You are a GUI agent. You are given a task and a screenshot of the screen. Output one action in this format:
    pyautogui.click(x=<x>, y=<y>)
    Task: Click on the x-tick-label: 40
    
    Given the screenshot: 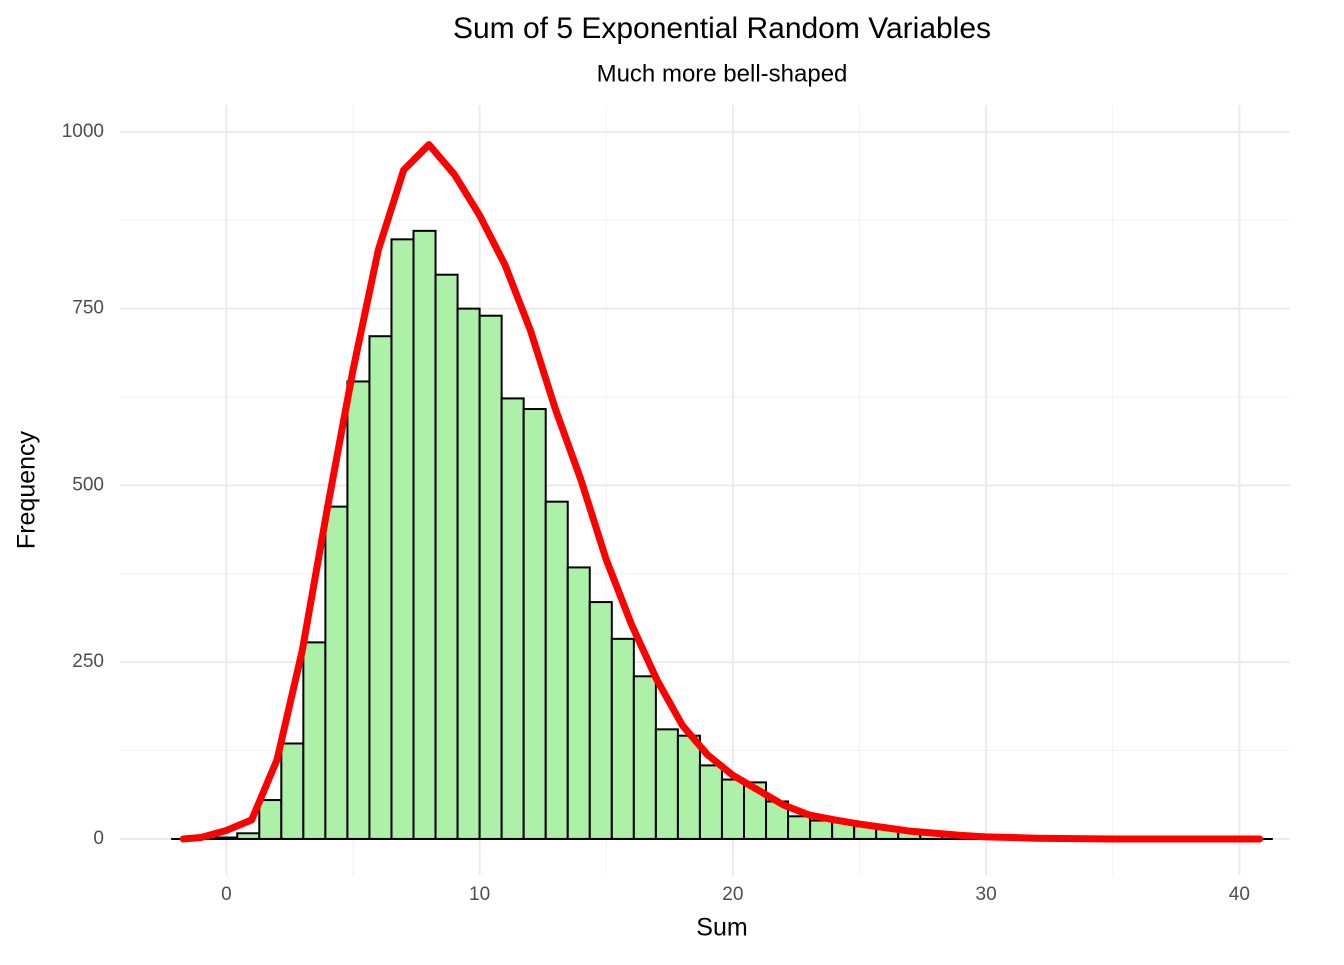 What is the action you would take?
    pyautogui.click(x=1239, y=894)
    